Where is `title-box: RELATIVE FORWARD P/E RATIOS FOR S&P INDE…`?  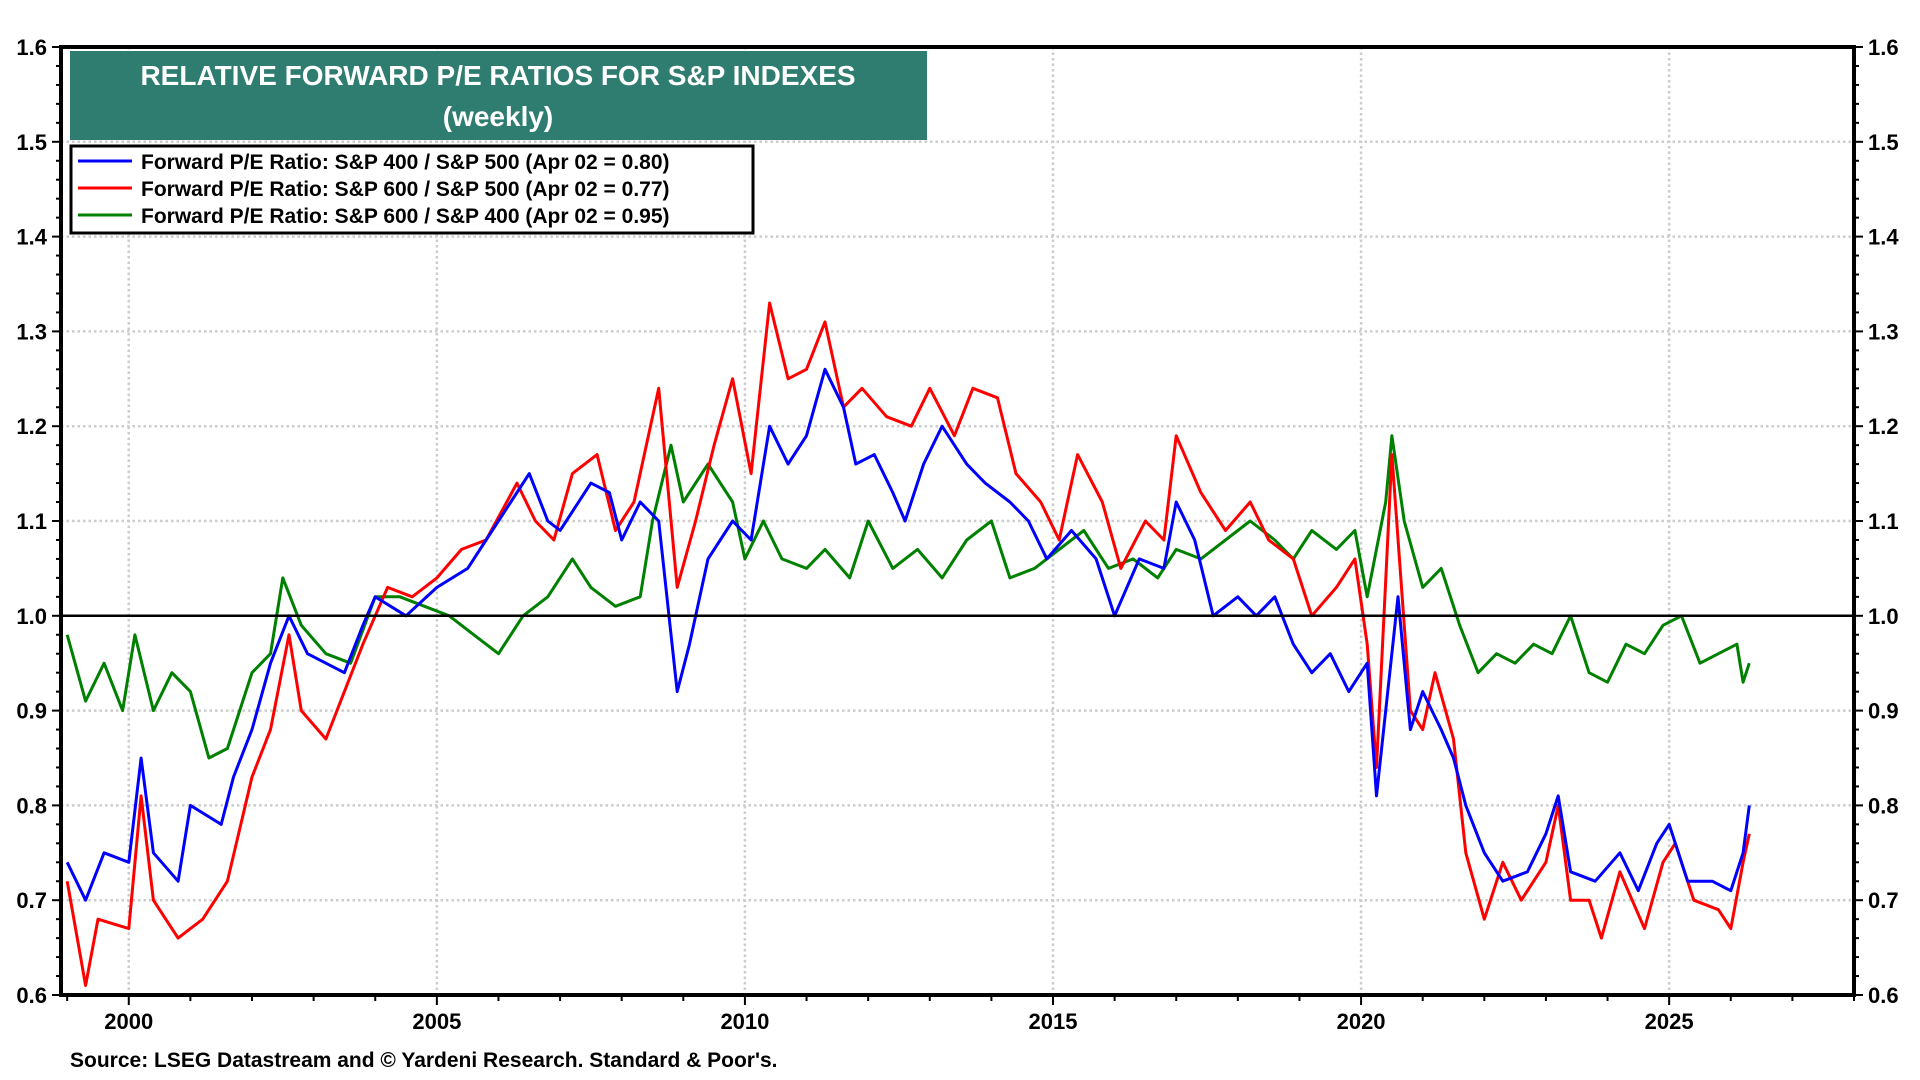
title-box: RELATIVE FORWARD P/E RATIOS FOR S&P INDE… is located at coordinates (498, 95).